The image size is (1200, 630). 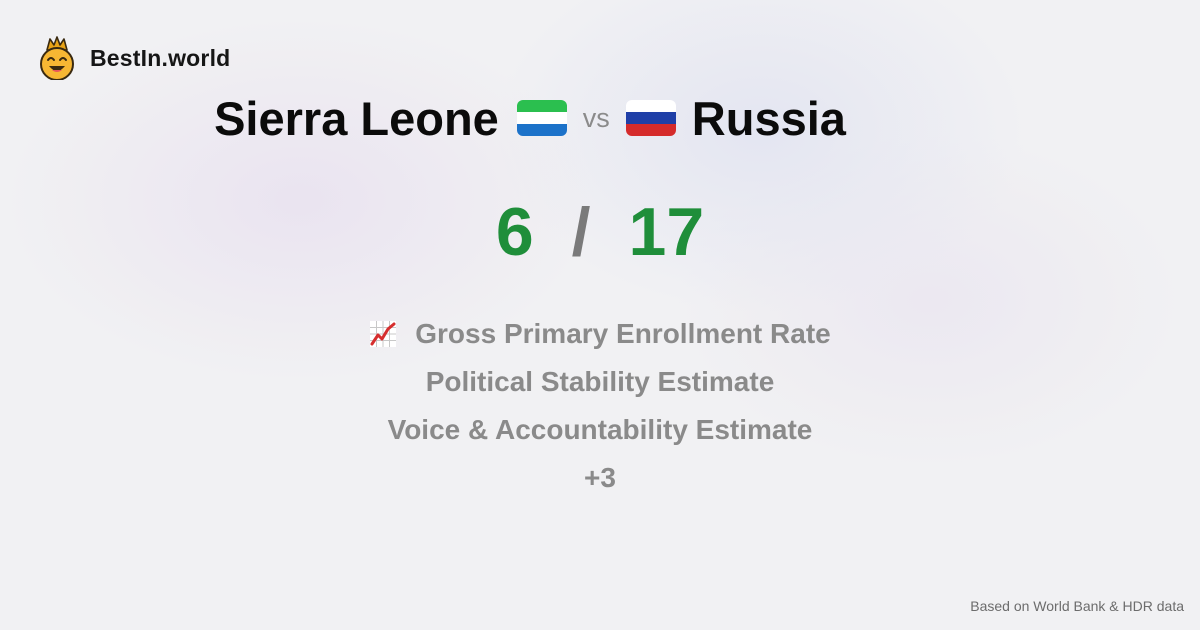 I want to click on more-metrics-label: +3, so click(x=600, y=477).